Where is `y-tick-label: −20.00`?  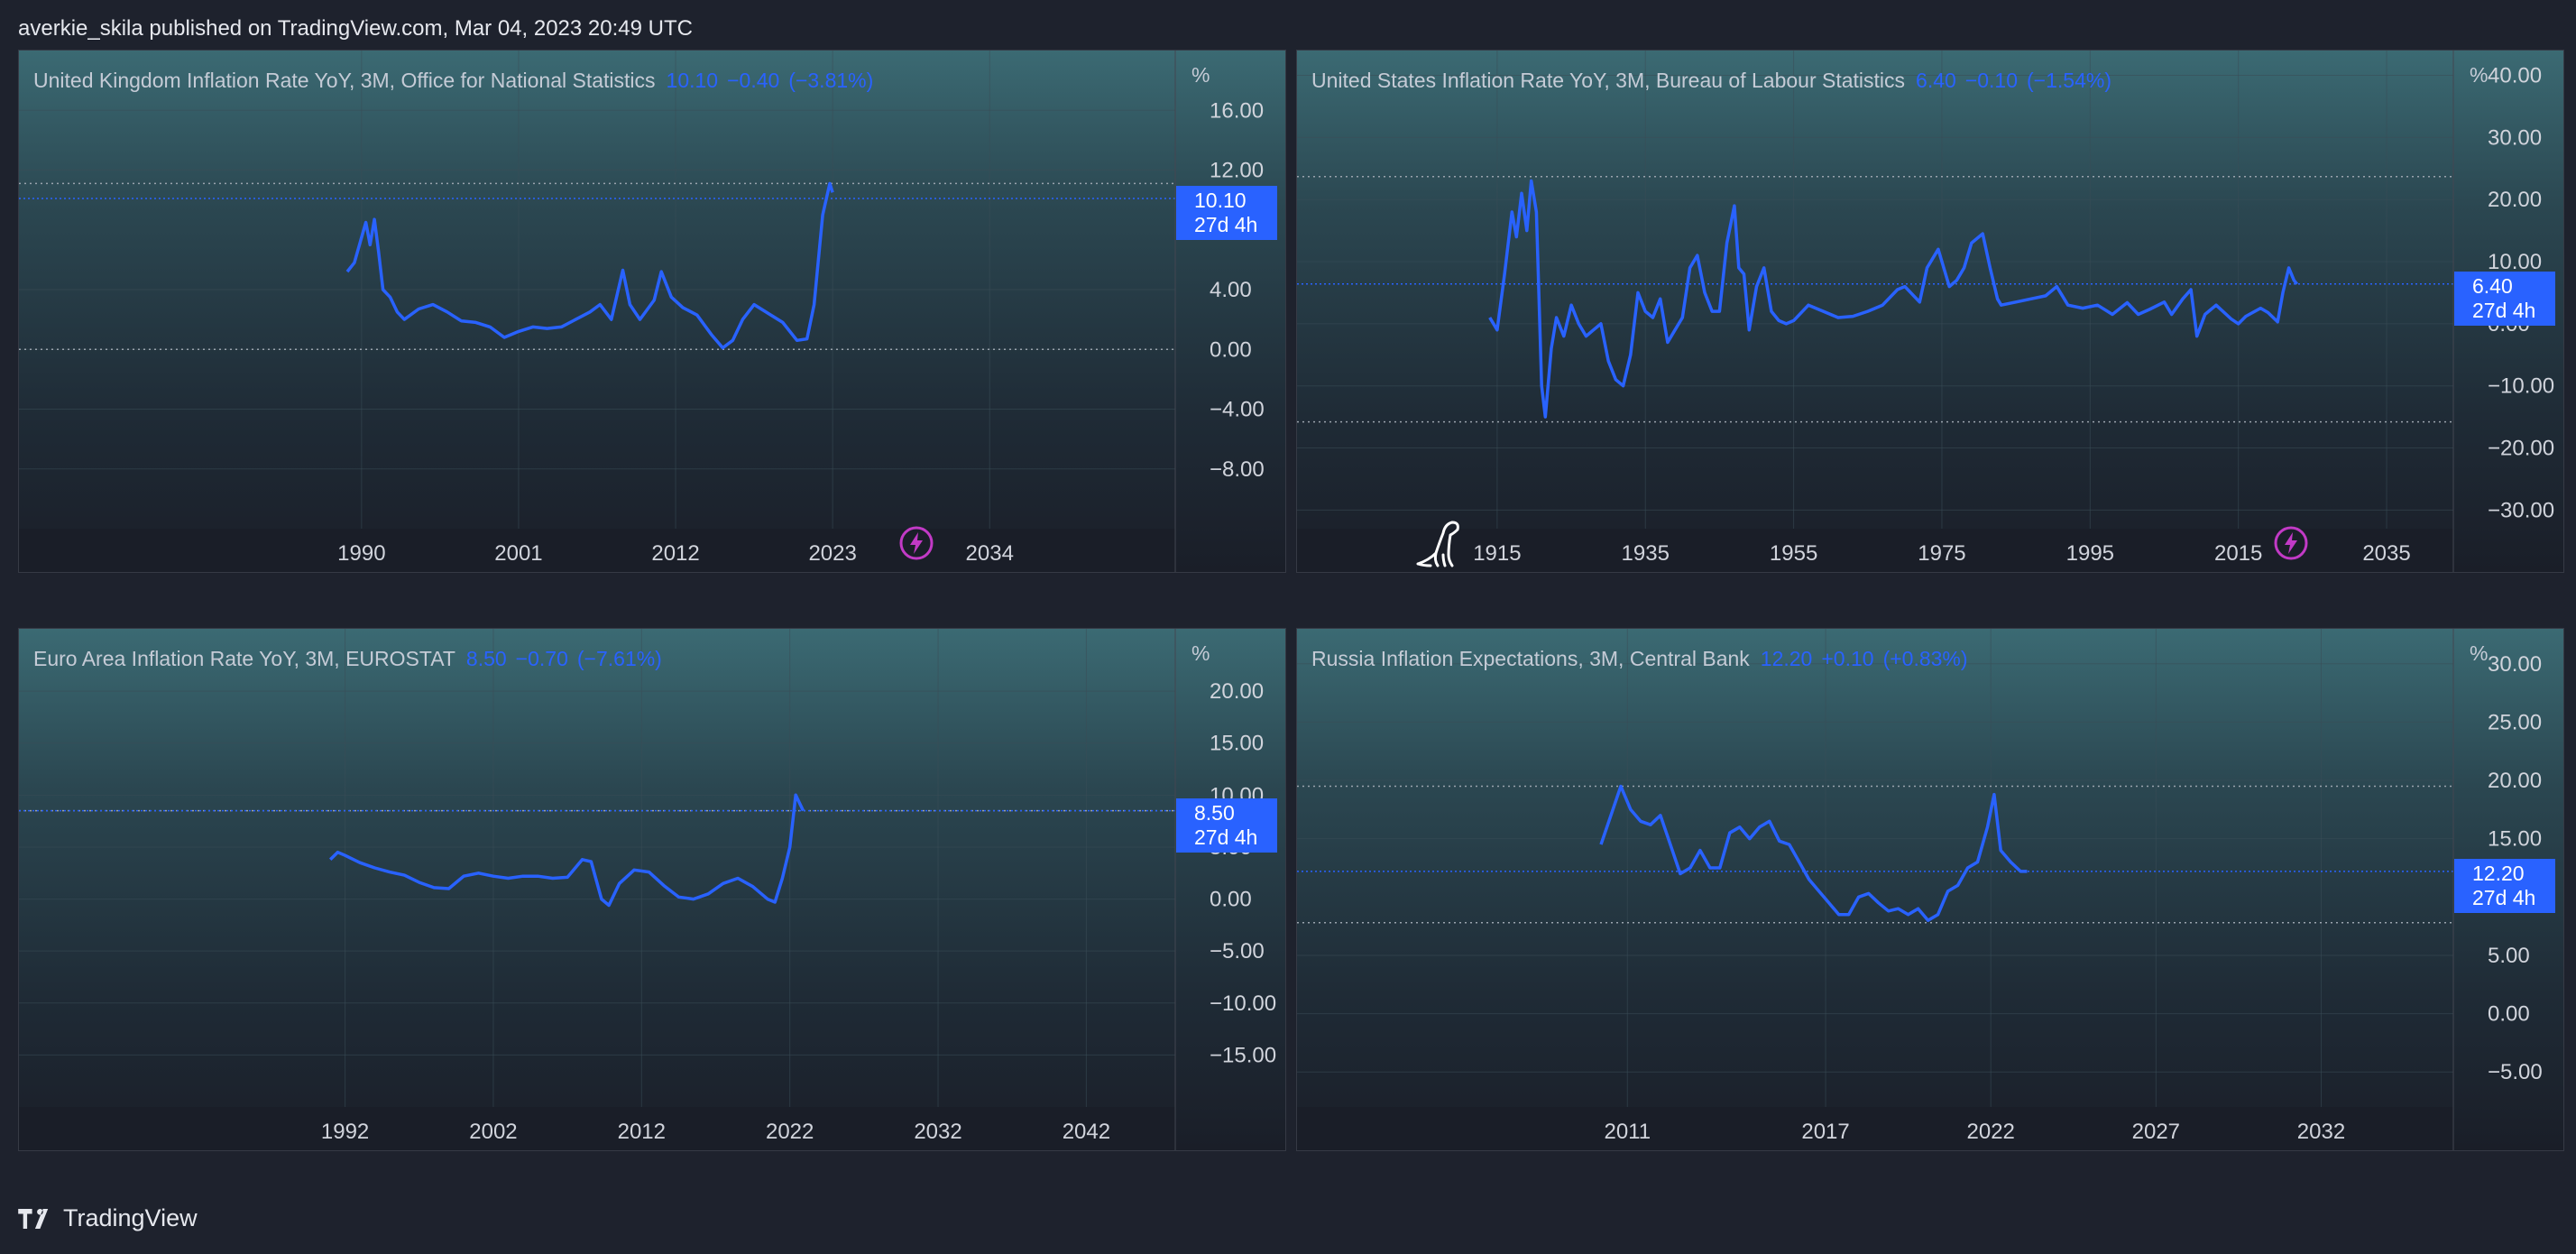
y-tick-label: −20.00 is located at coordinates (2521, 449).